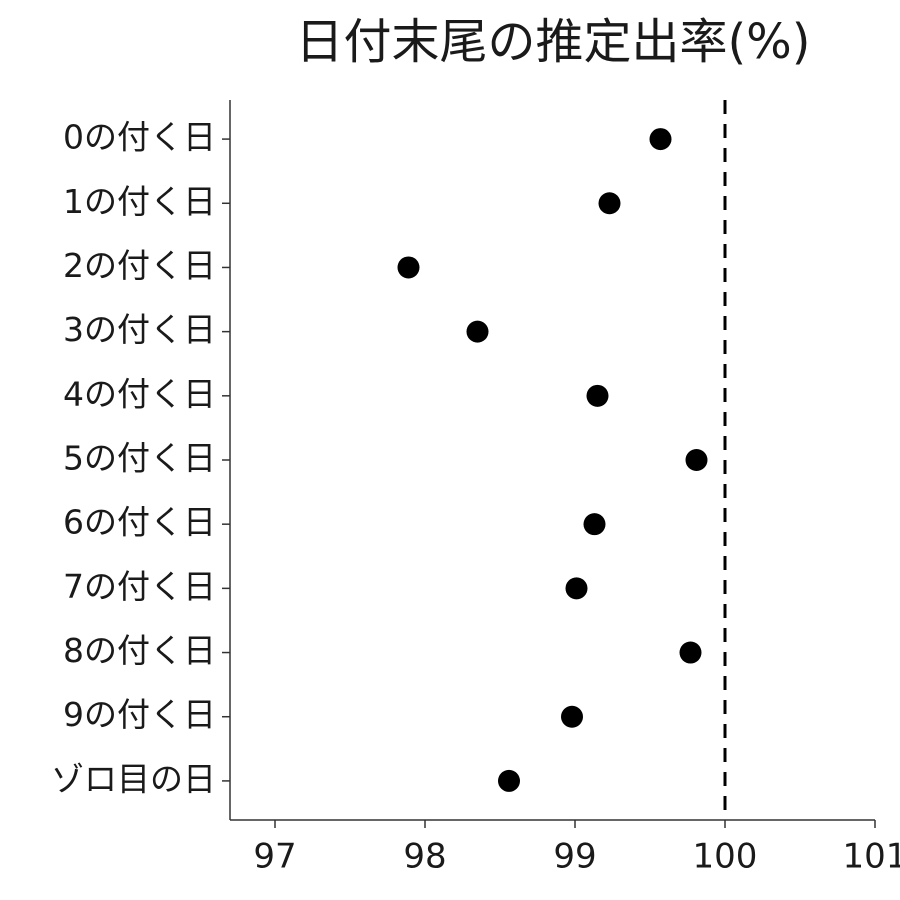 Image resolution: width=900 pixels, height=900 pixels. Describe the element at coordinates (725, 857) in the screenshot. I see `x-tick-label: 100` at that location.